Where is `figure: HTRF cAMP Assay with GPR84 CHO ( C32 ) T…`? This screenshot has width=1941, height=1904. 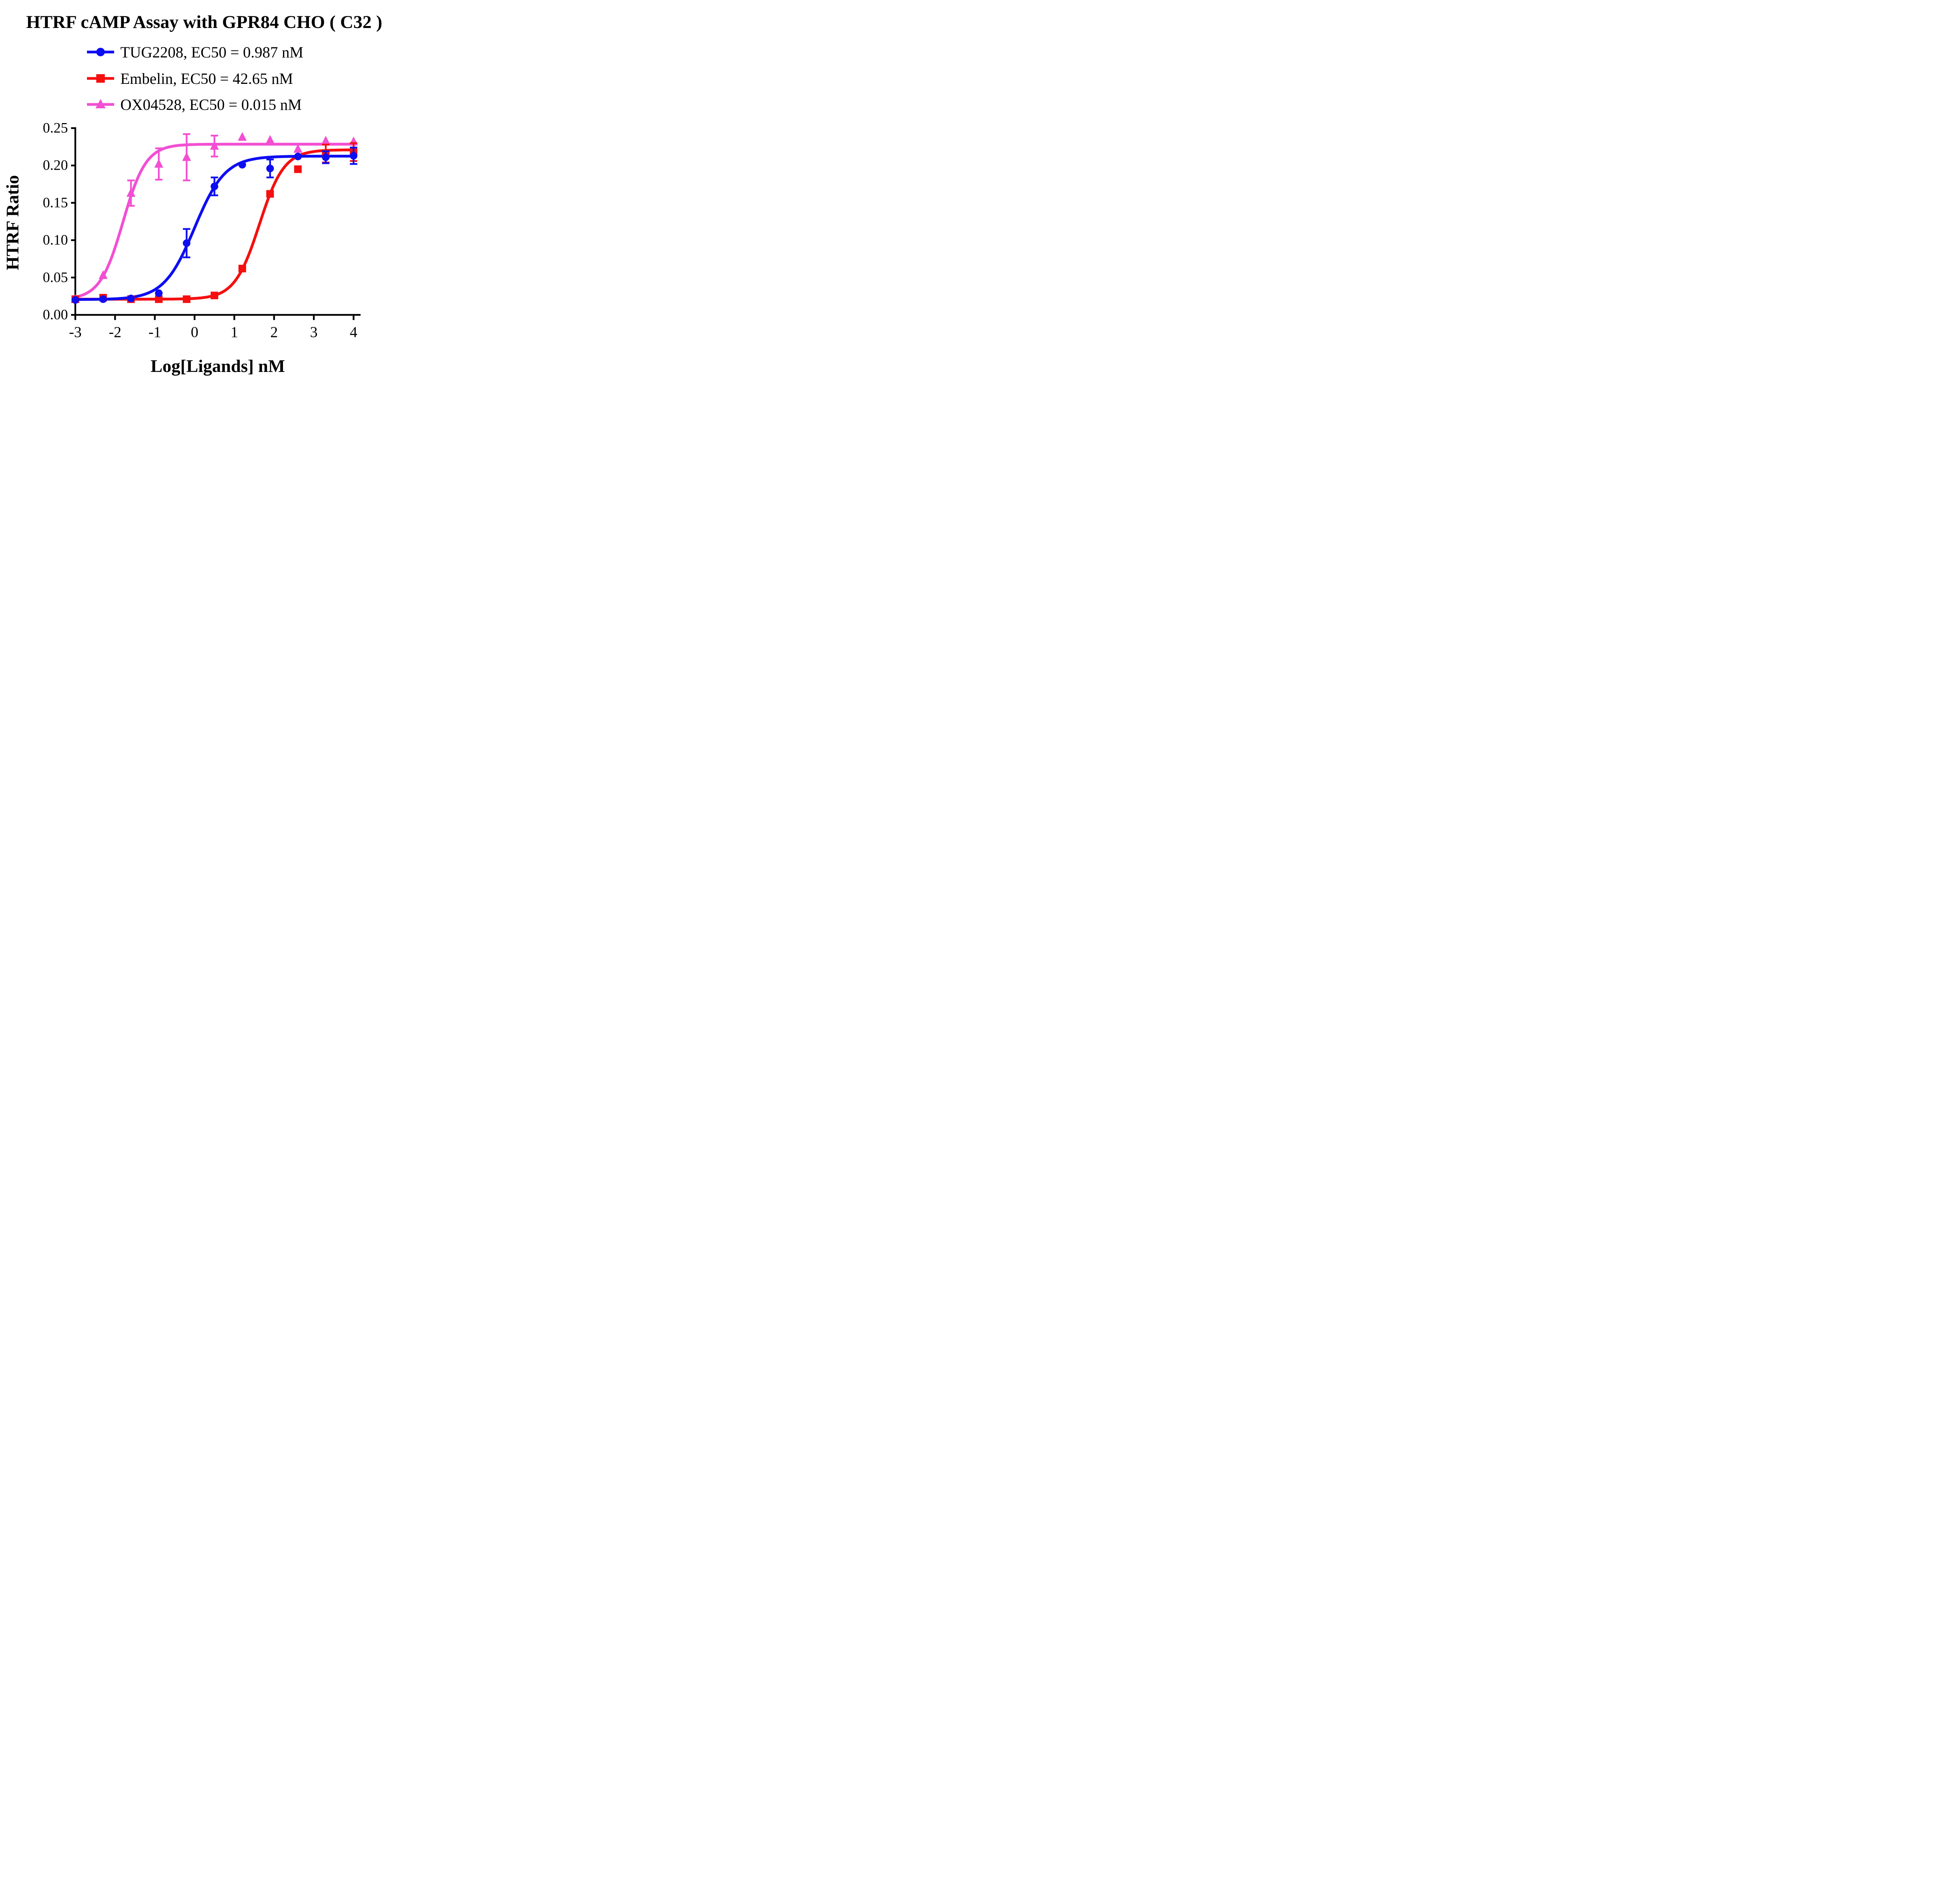
figure: HTRF cAMP Assay with GPR84 CHO ( C32 ) T… is located at coordinates (204, 190).